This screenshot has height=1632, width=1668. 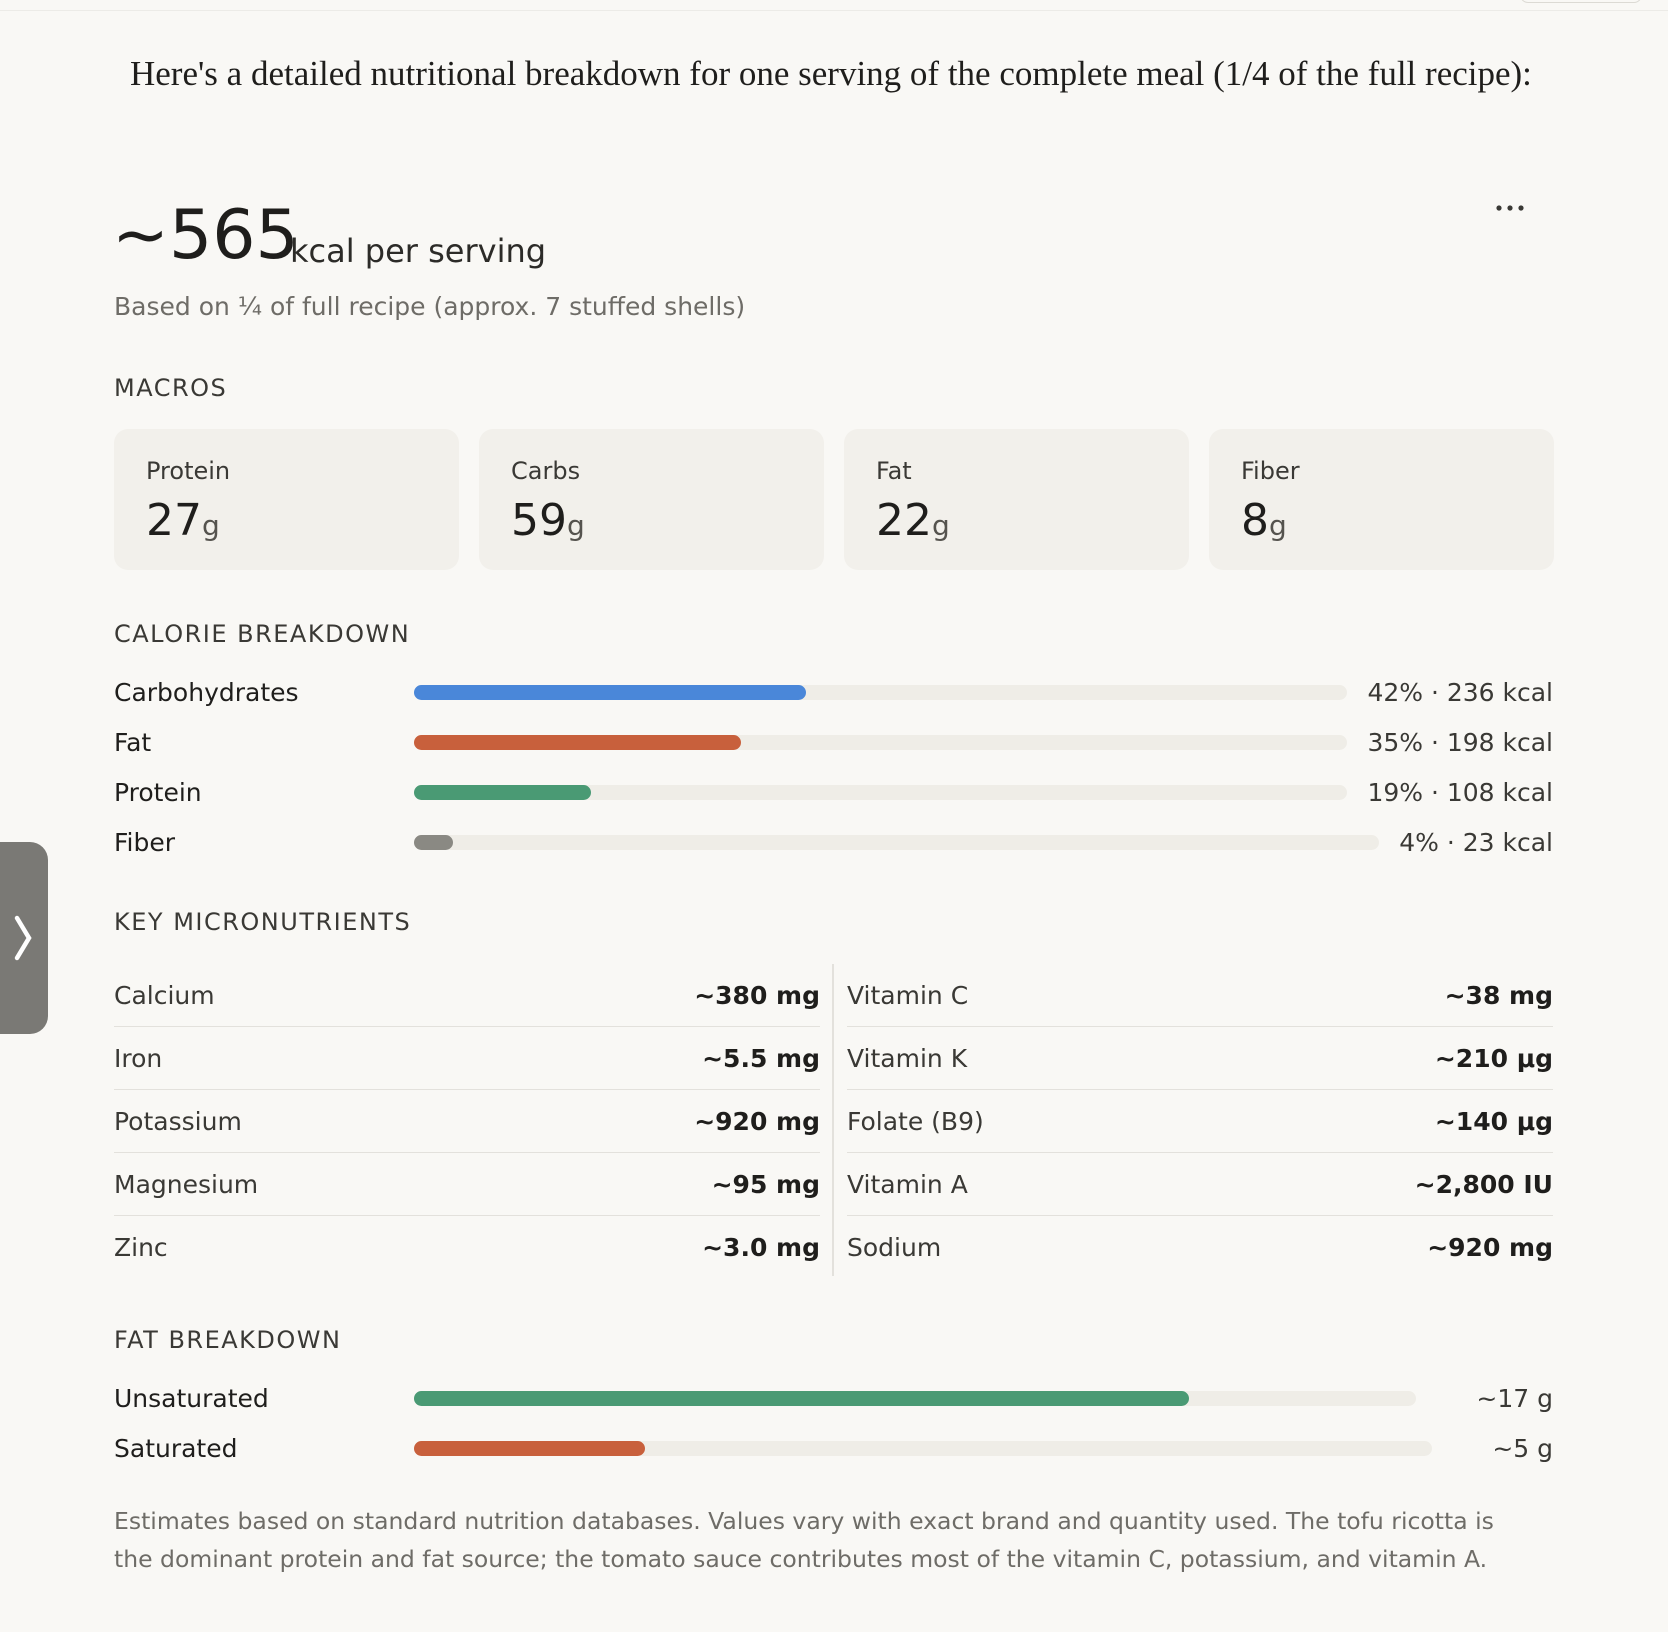 I want to click on micro-value: ~210 μg, so click(x=1493, y=1058).